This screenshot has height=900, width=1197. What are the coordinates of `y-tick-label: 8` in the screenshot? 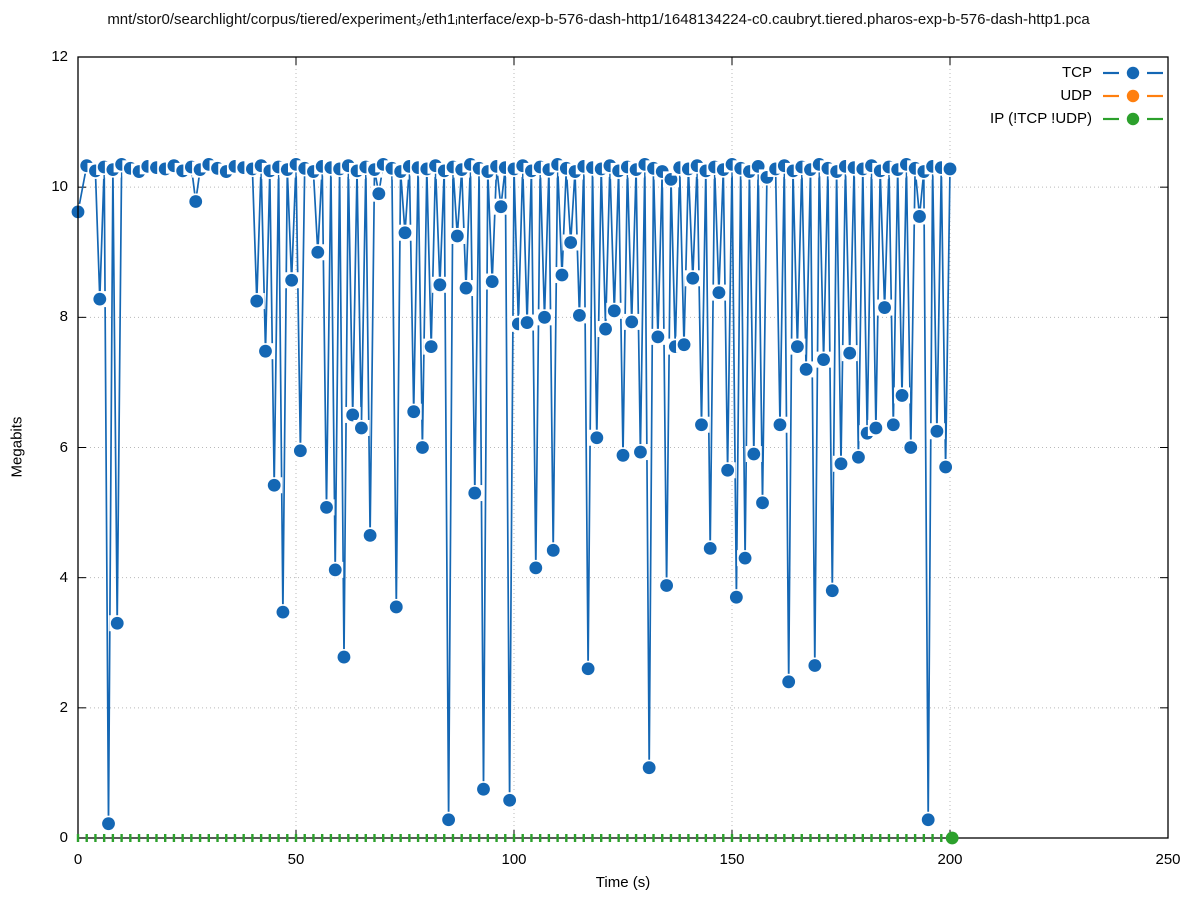 It's located at (63, 317).